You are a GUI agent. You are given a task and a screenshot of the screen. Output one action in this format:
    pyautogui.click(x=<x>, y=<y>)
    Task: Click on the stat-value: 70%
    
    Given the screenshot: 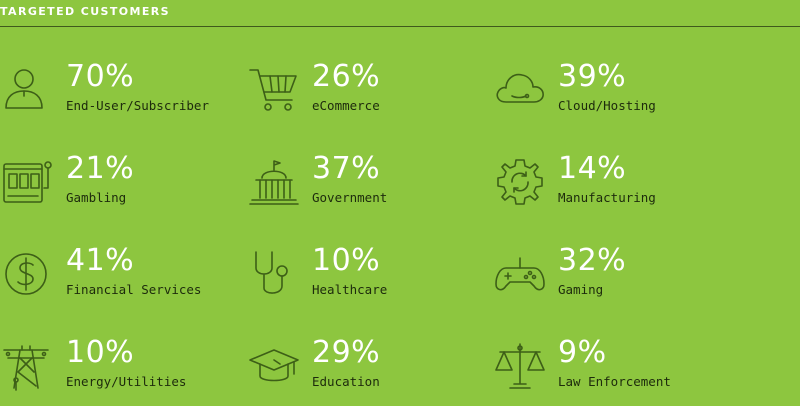 What is the action you would take?
    pyautogui.click(x=100, y=76)
    